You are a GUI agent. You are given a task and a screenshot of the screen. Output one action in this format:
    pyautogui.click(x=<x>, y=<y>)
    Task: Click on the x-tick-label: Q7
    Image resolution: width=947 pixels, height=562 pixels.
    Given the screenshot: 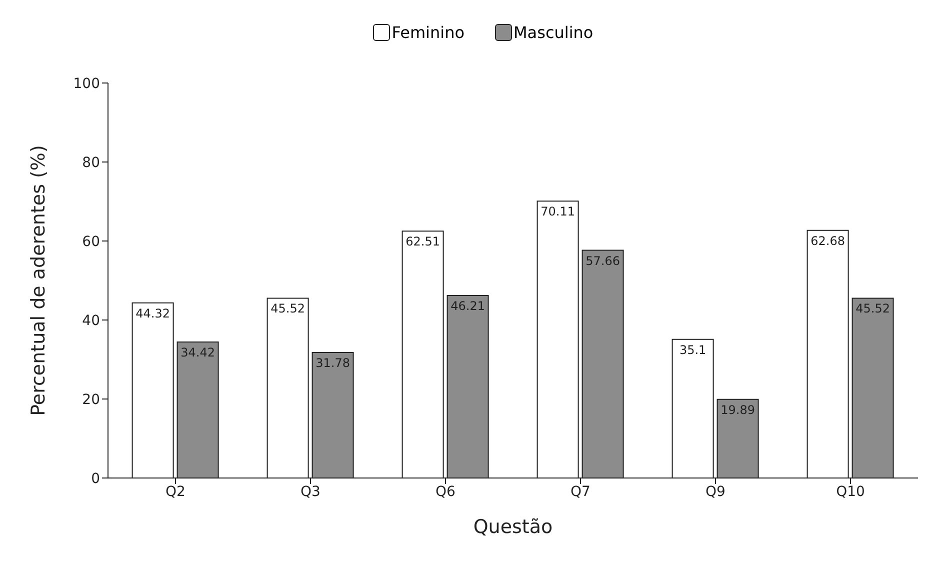 What is the action you would take?
    pyautogui.click(x=580, y=492)
    